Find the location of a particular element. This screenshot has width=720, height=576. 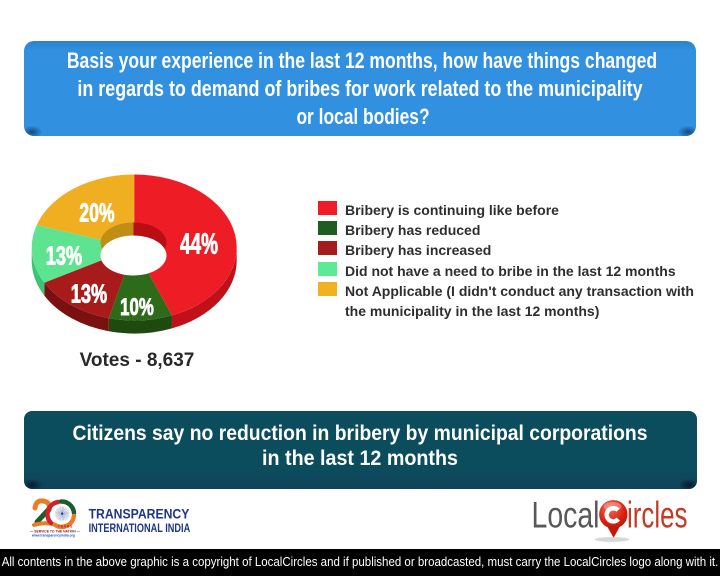

svg-text: TRANSPARENCY is located at coordinates (139, 513).